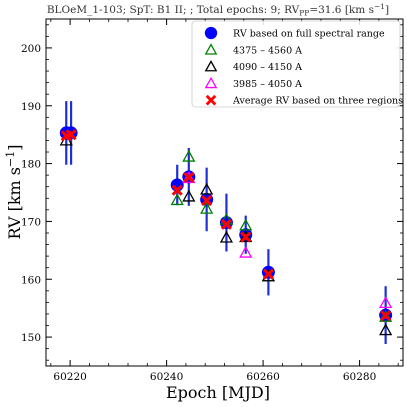 The width and height of the screenshot is (407, 407). What do you see at coordinates (31, 280) in the screenshot?
I see `y-tick-label: 160` at bounding box center [31, 280].